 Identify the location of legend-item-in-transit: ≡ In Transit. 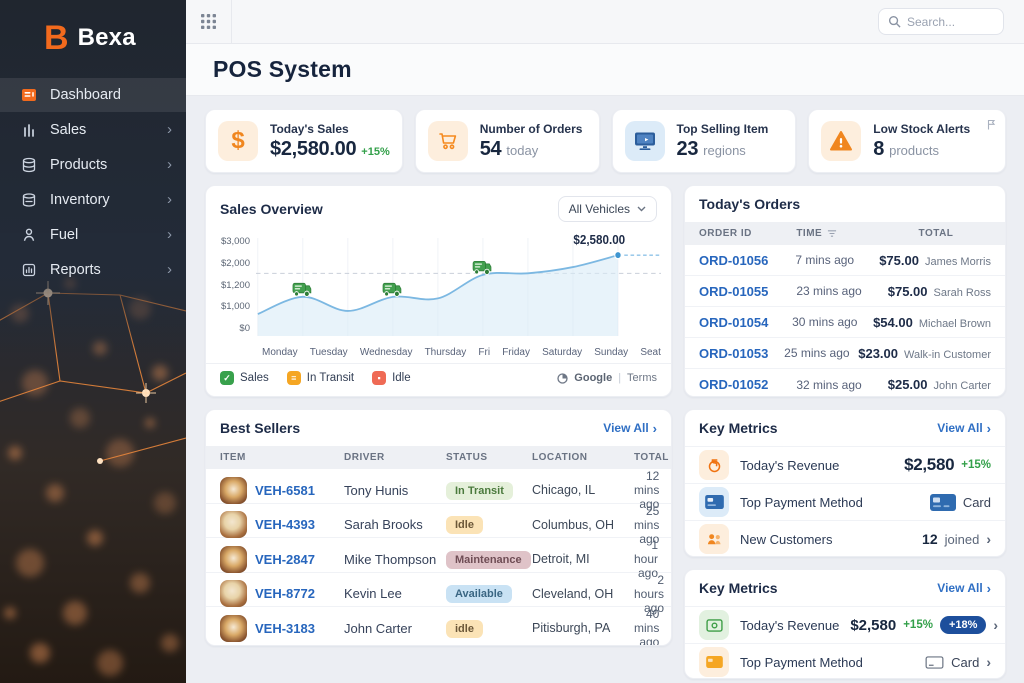
(320, 378).